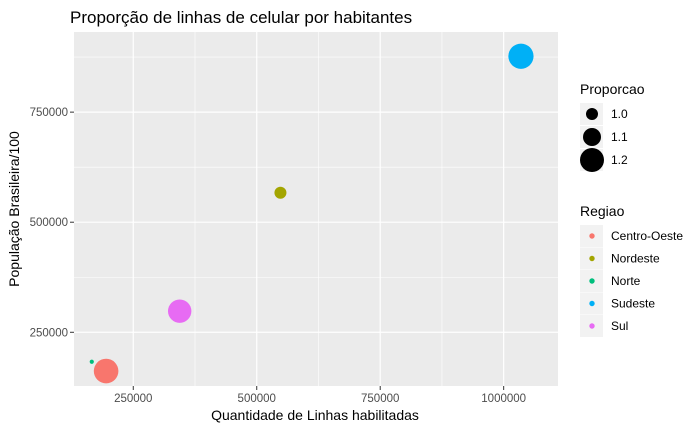 The height and width of the screenshot is (432, 700). What do you see at coordinates (647, 236) in the screenshot?
I see `color-legend-label: Centro-Oeste` at bounding box center [647, 236].